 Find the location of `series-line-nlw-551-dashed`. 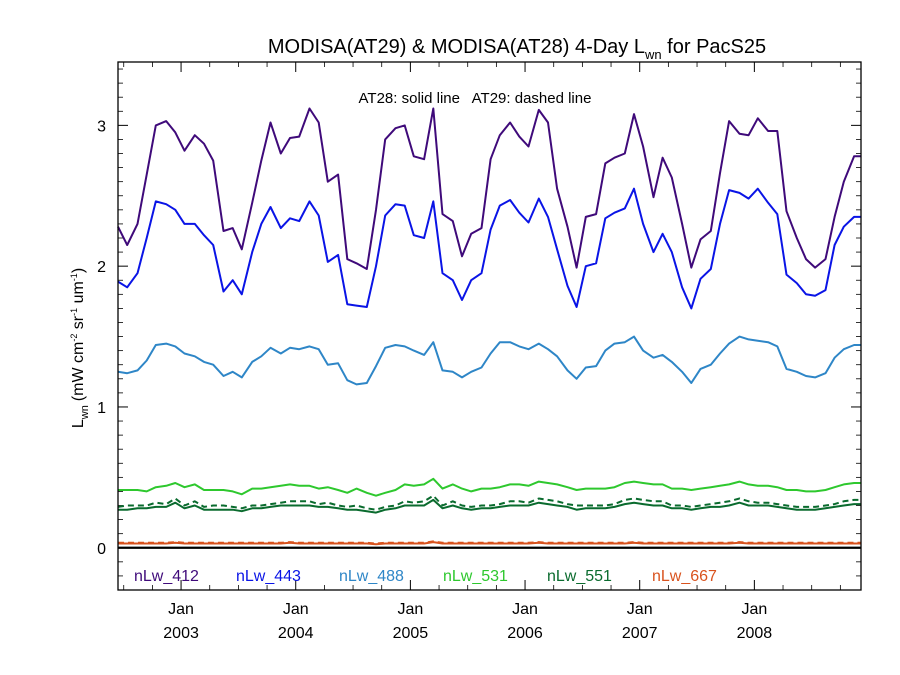

series-line-nlw-551-dashed is located at coordinates (489, 502).